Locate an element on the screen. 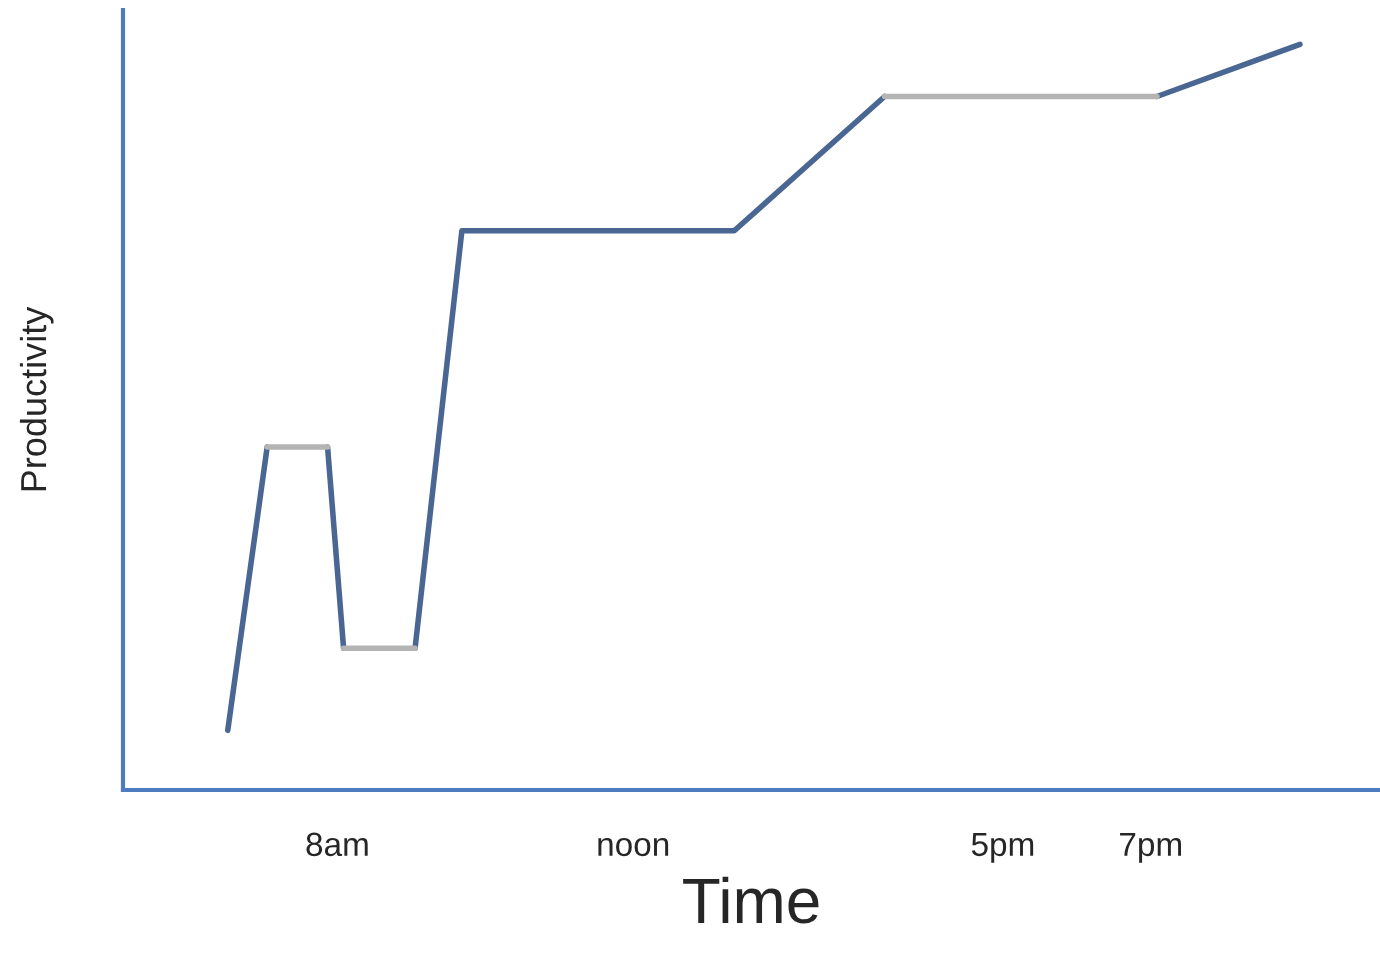  x-tick-label: 8am is located at coordinates (337, 844).